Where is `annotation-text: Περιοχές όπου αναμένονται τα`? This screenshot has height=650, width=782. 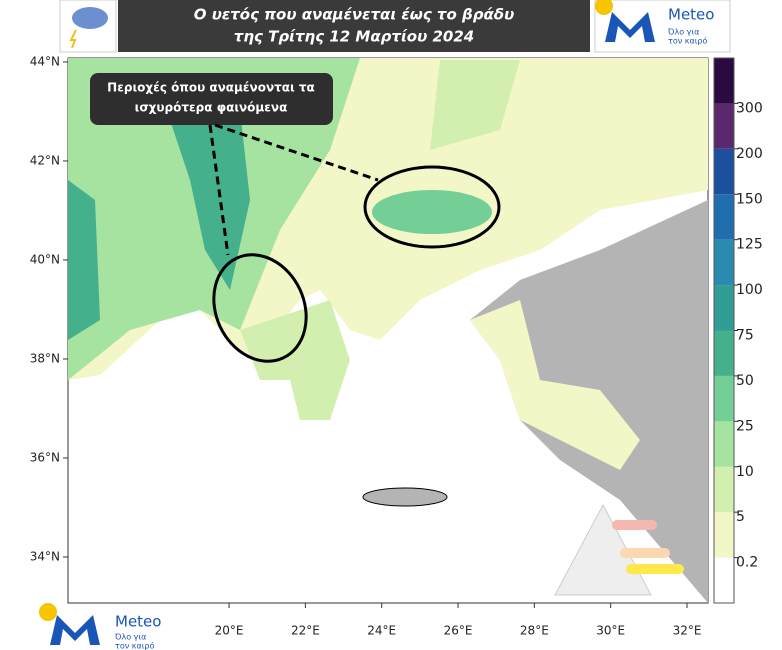
annotation-text: Περιοχές όπου αναμένονται τα is located at coordinates (211, 88).